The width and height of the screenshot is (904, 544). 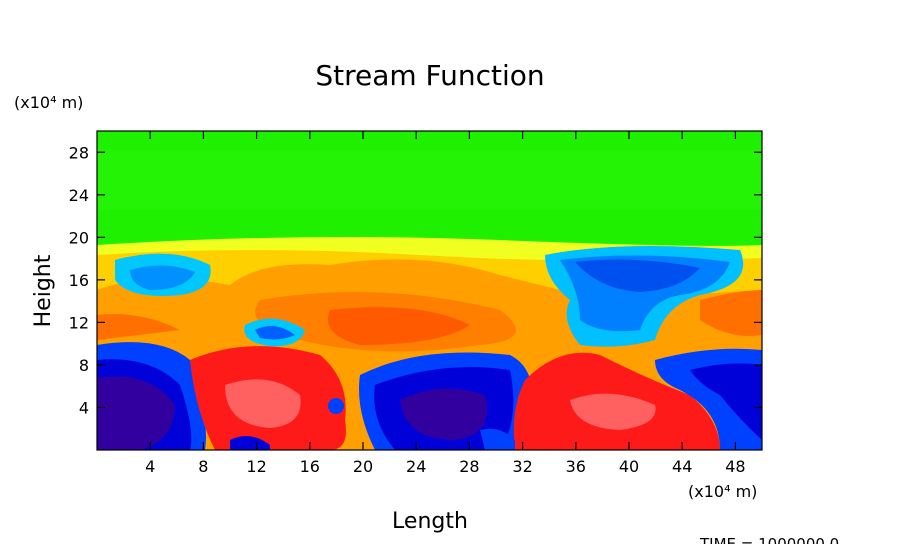 I want to click on y-tick-label: 8, so click(x=84, y=365).